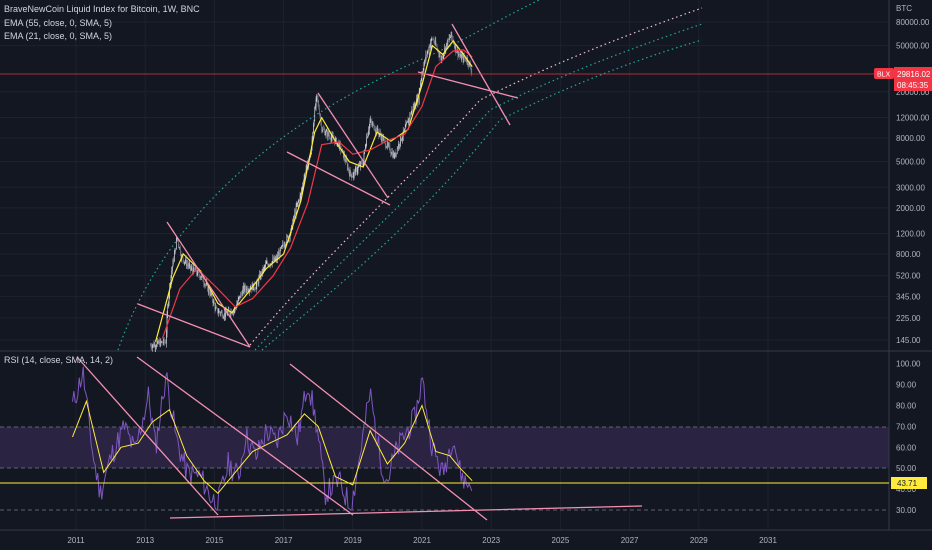  I want to click on price-tick-label: 80000.00, so click(913, 22).